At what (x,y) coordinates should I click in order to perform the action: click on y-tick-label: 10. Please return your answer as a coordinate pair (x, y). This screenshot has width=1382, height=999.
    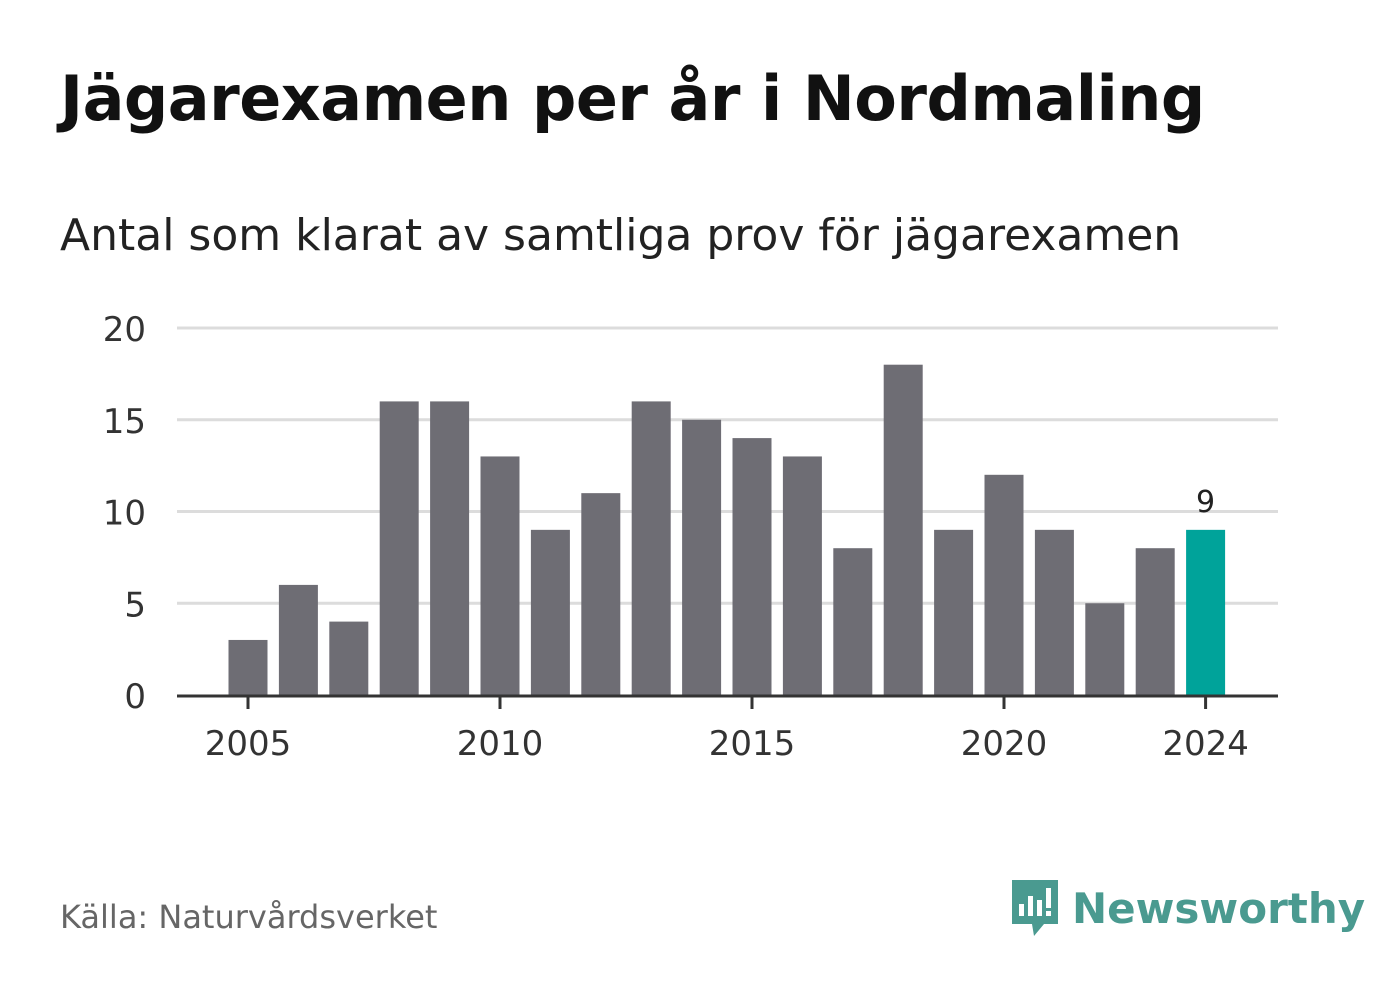
    Looking at the image, I should click on (124, 514).